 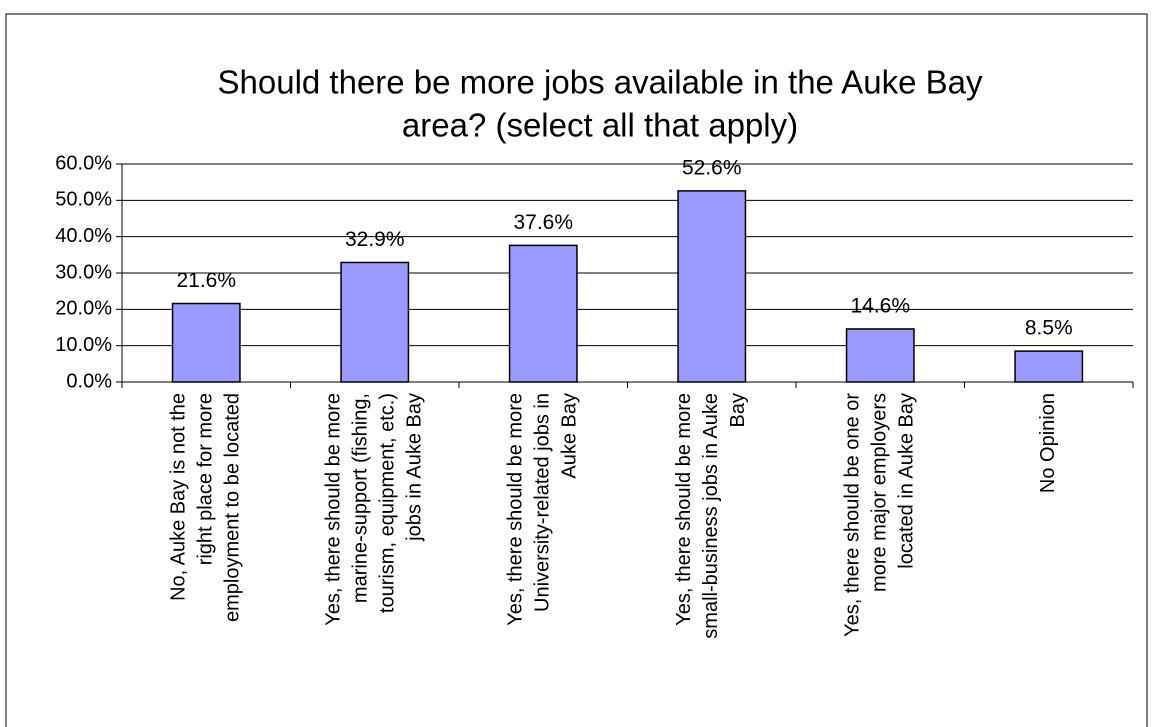 What do you see at coordinates (179, 497) in the screenshot?
I see `x-tick-label: No, Auke Bay is not the` at bounding box center [179, 497].